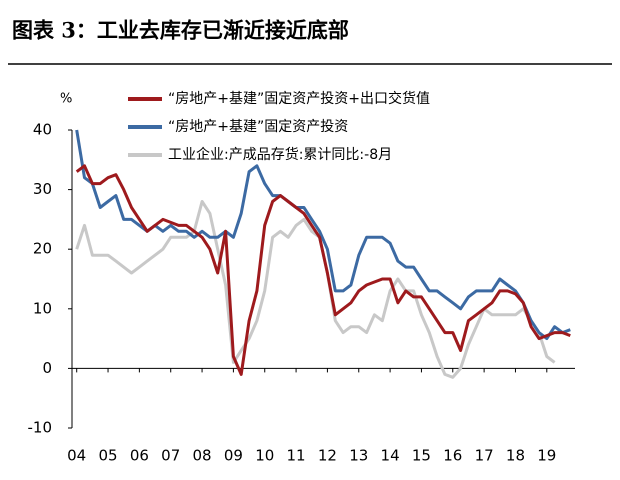  I want to click on y-tick-label: 0, so click(47, 368).